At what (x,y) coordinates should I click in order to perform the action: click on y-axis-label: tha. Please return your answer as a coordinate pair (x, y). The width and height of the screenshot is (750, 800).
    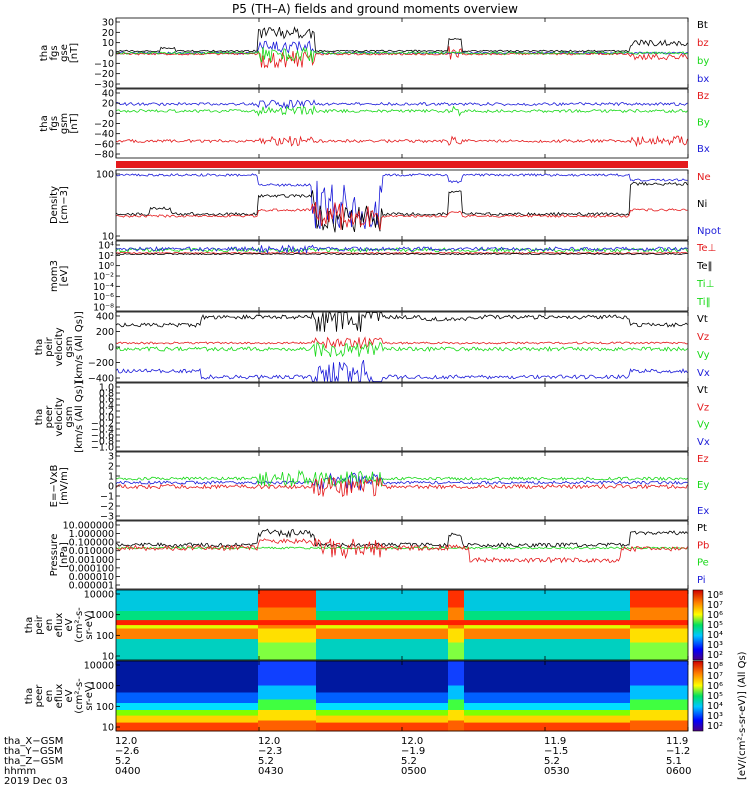
    Looking at the image, I should click on (44, 123).